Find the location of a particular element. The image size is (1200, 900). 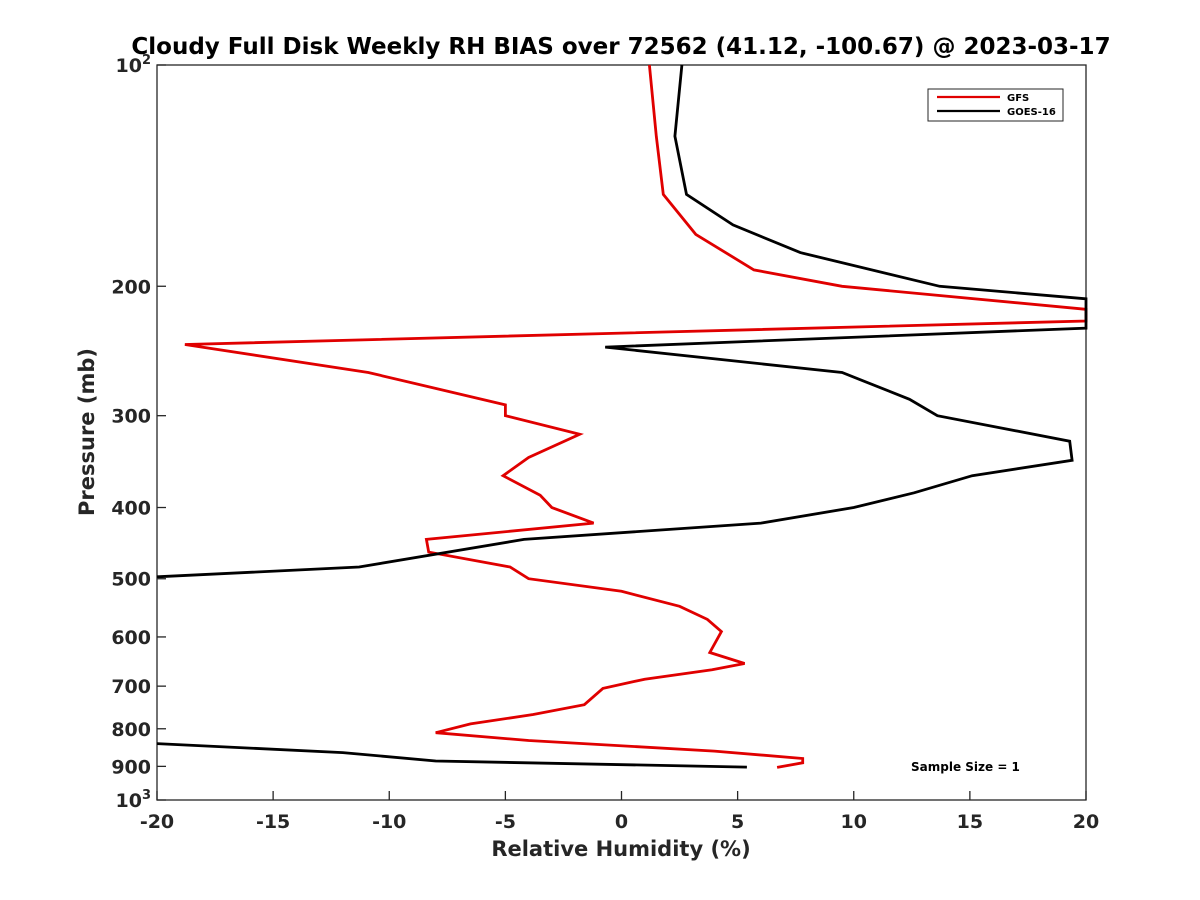

y-axis-label: Pressure (mb) is located at coordinates (87, 432).